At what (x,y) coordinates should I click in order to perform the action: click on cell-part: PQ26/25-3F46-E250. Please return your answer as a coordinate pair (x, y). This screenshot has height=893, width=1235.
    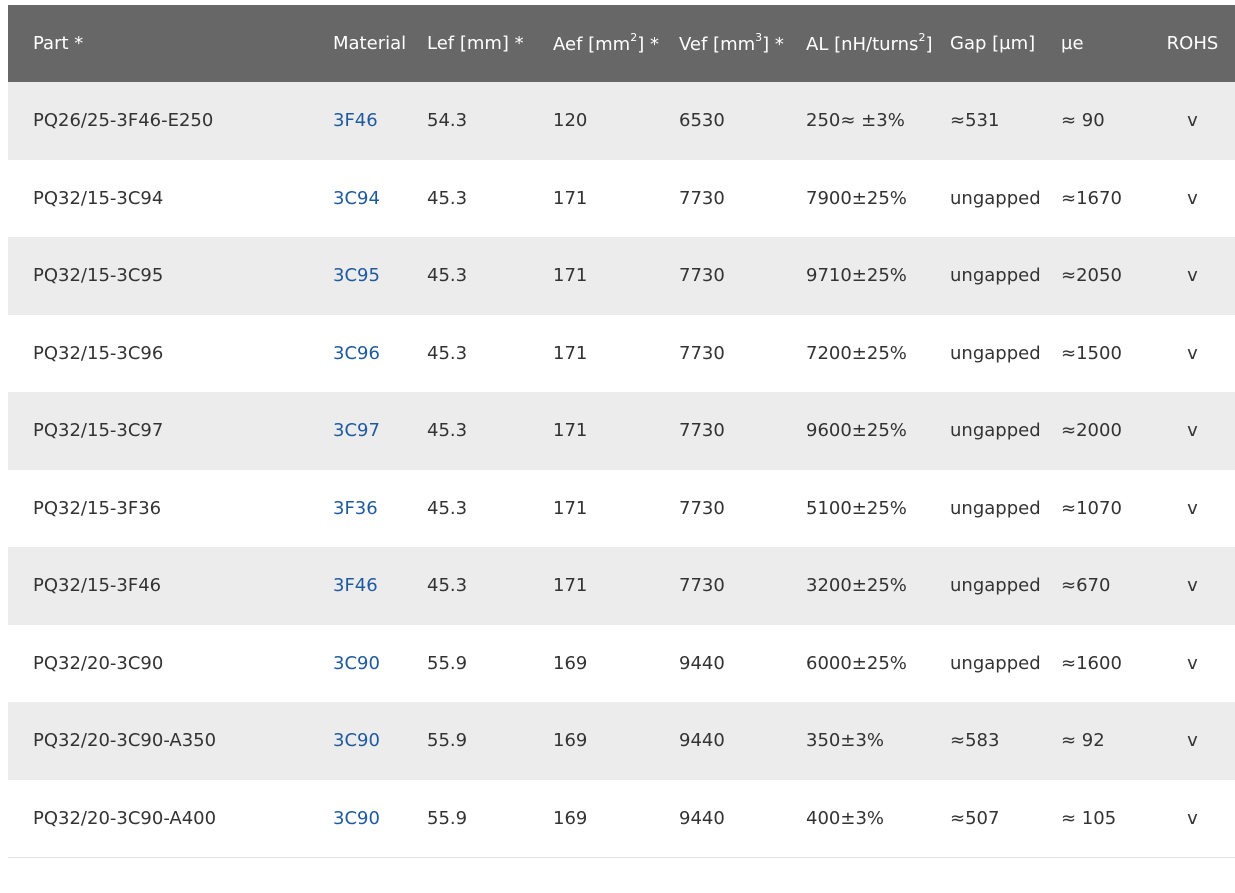
    Looking at the image, I should click on (123, 121).